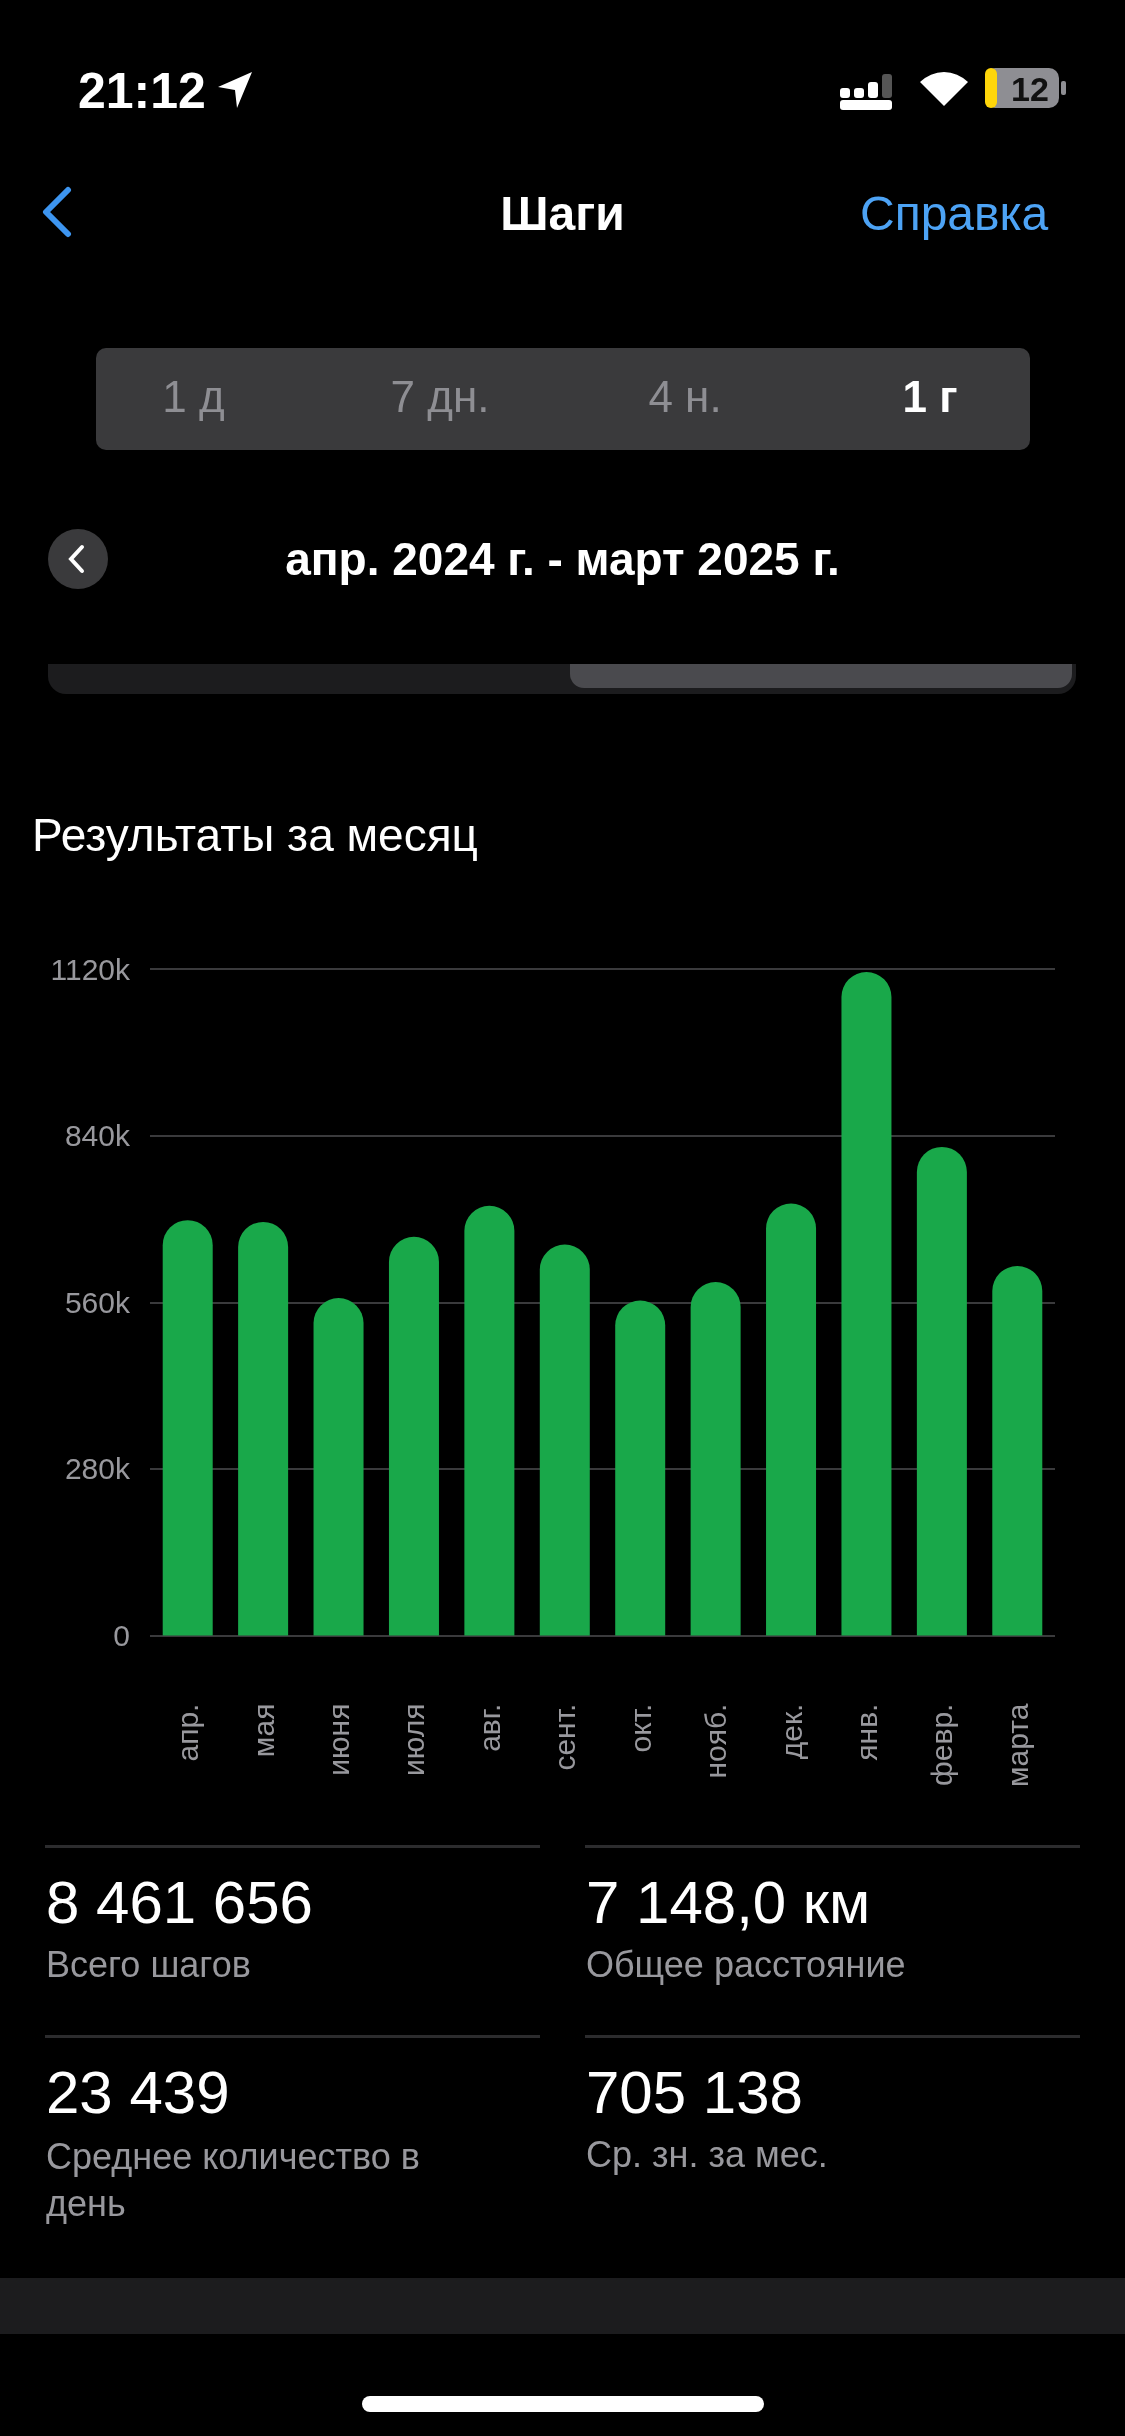 This screenshot has height=2436, width=1125. I want to click on text: Справка, so click(954, 213).